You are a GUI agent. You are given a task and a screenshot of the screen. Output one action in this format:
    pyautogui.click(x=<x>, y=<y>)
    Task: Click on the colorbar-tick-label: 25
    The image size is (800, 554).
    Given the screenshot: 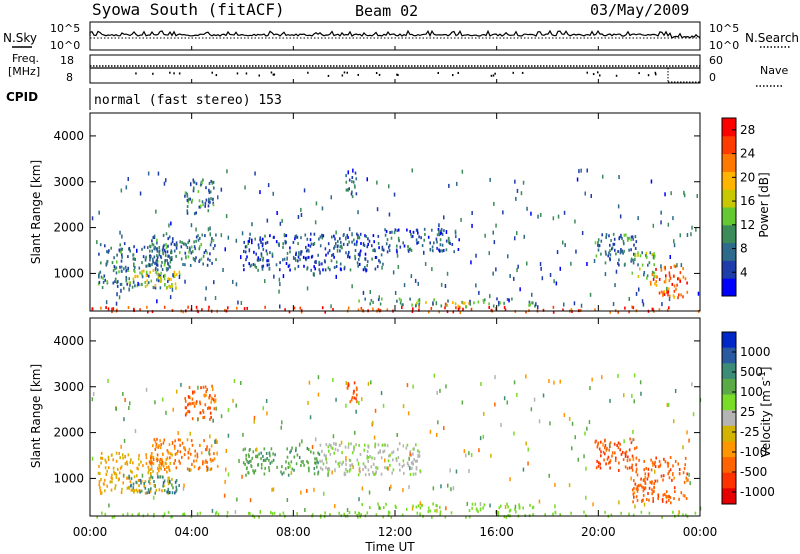 What is the action you would take?
    pyautogui.click(x=747, y=412)
    